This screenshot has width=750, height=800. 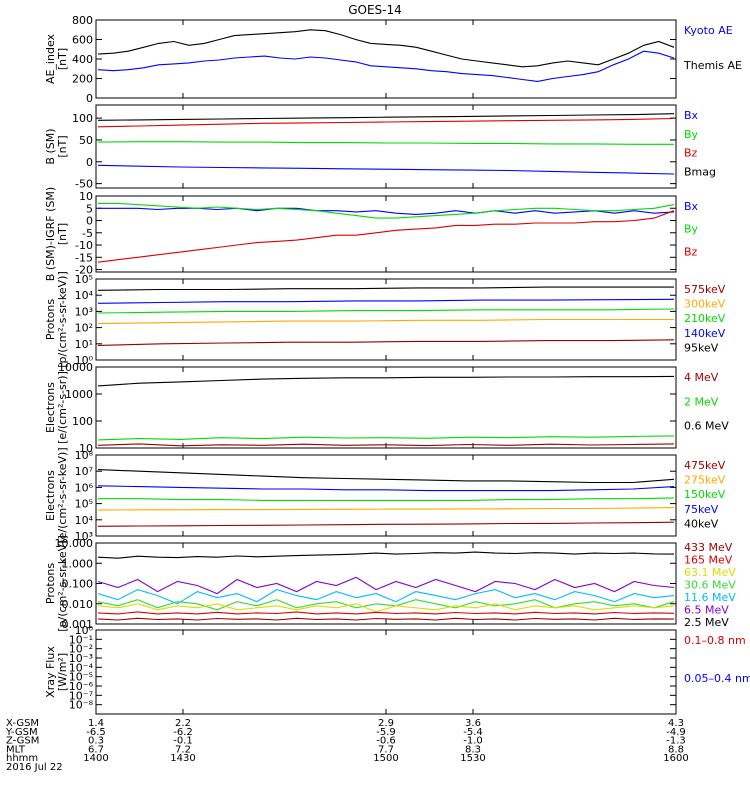 What do you see at coordinates (50, 234) in the screenshot?
I see `y-axis-label: B (SM)-IGRF (SM)` at bounding box center [50, 234].